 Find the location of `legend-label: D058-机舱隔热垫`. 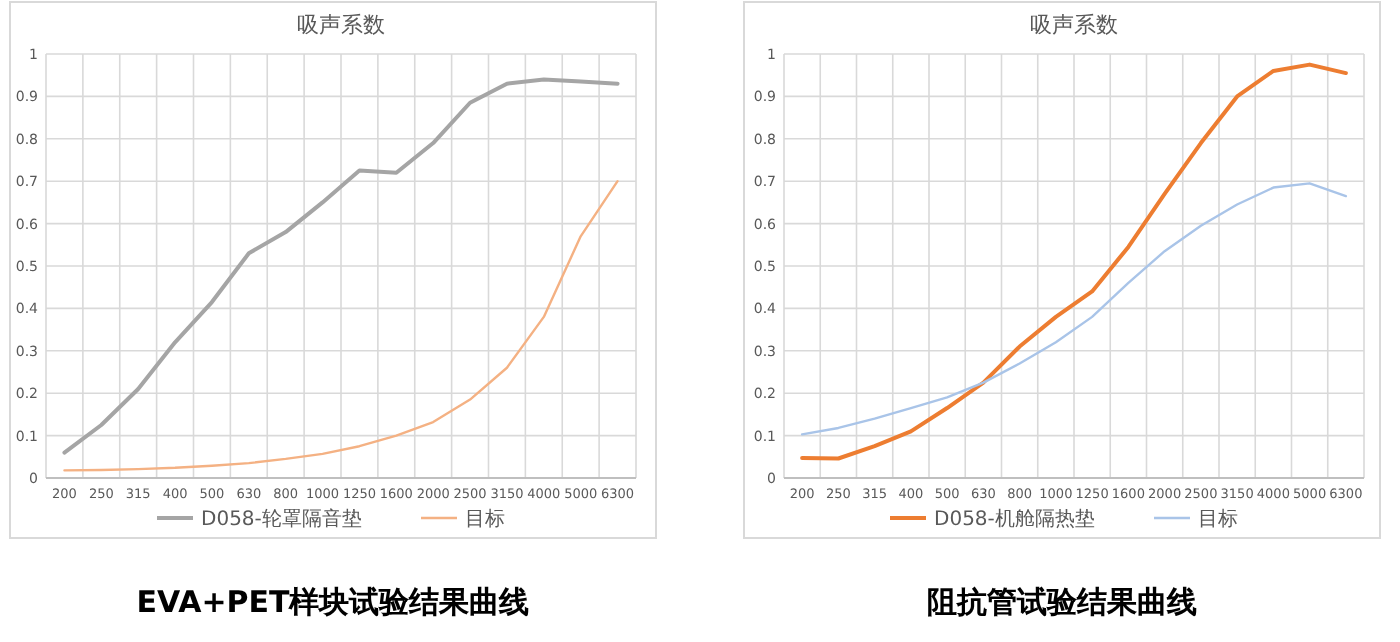

legend-label: D058-机舱隔热垫 is located at coordinates (1014, 519).